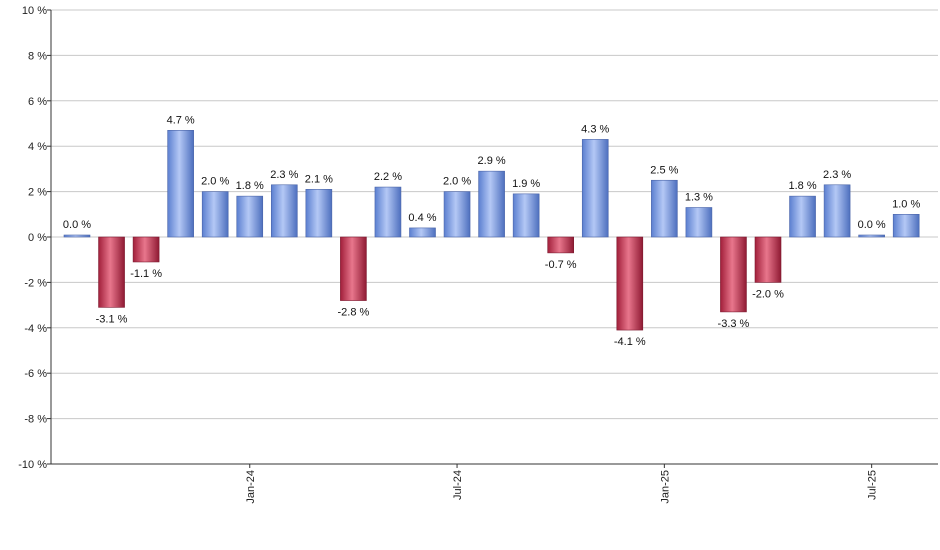 The image size is (940, 550). What do you see at coordinates (492, 161) in the screenshot?
I see `data-label: 2.9 %` at bounding box center [492, 161].